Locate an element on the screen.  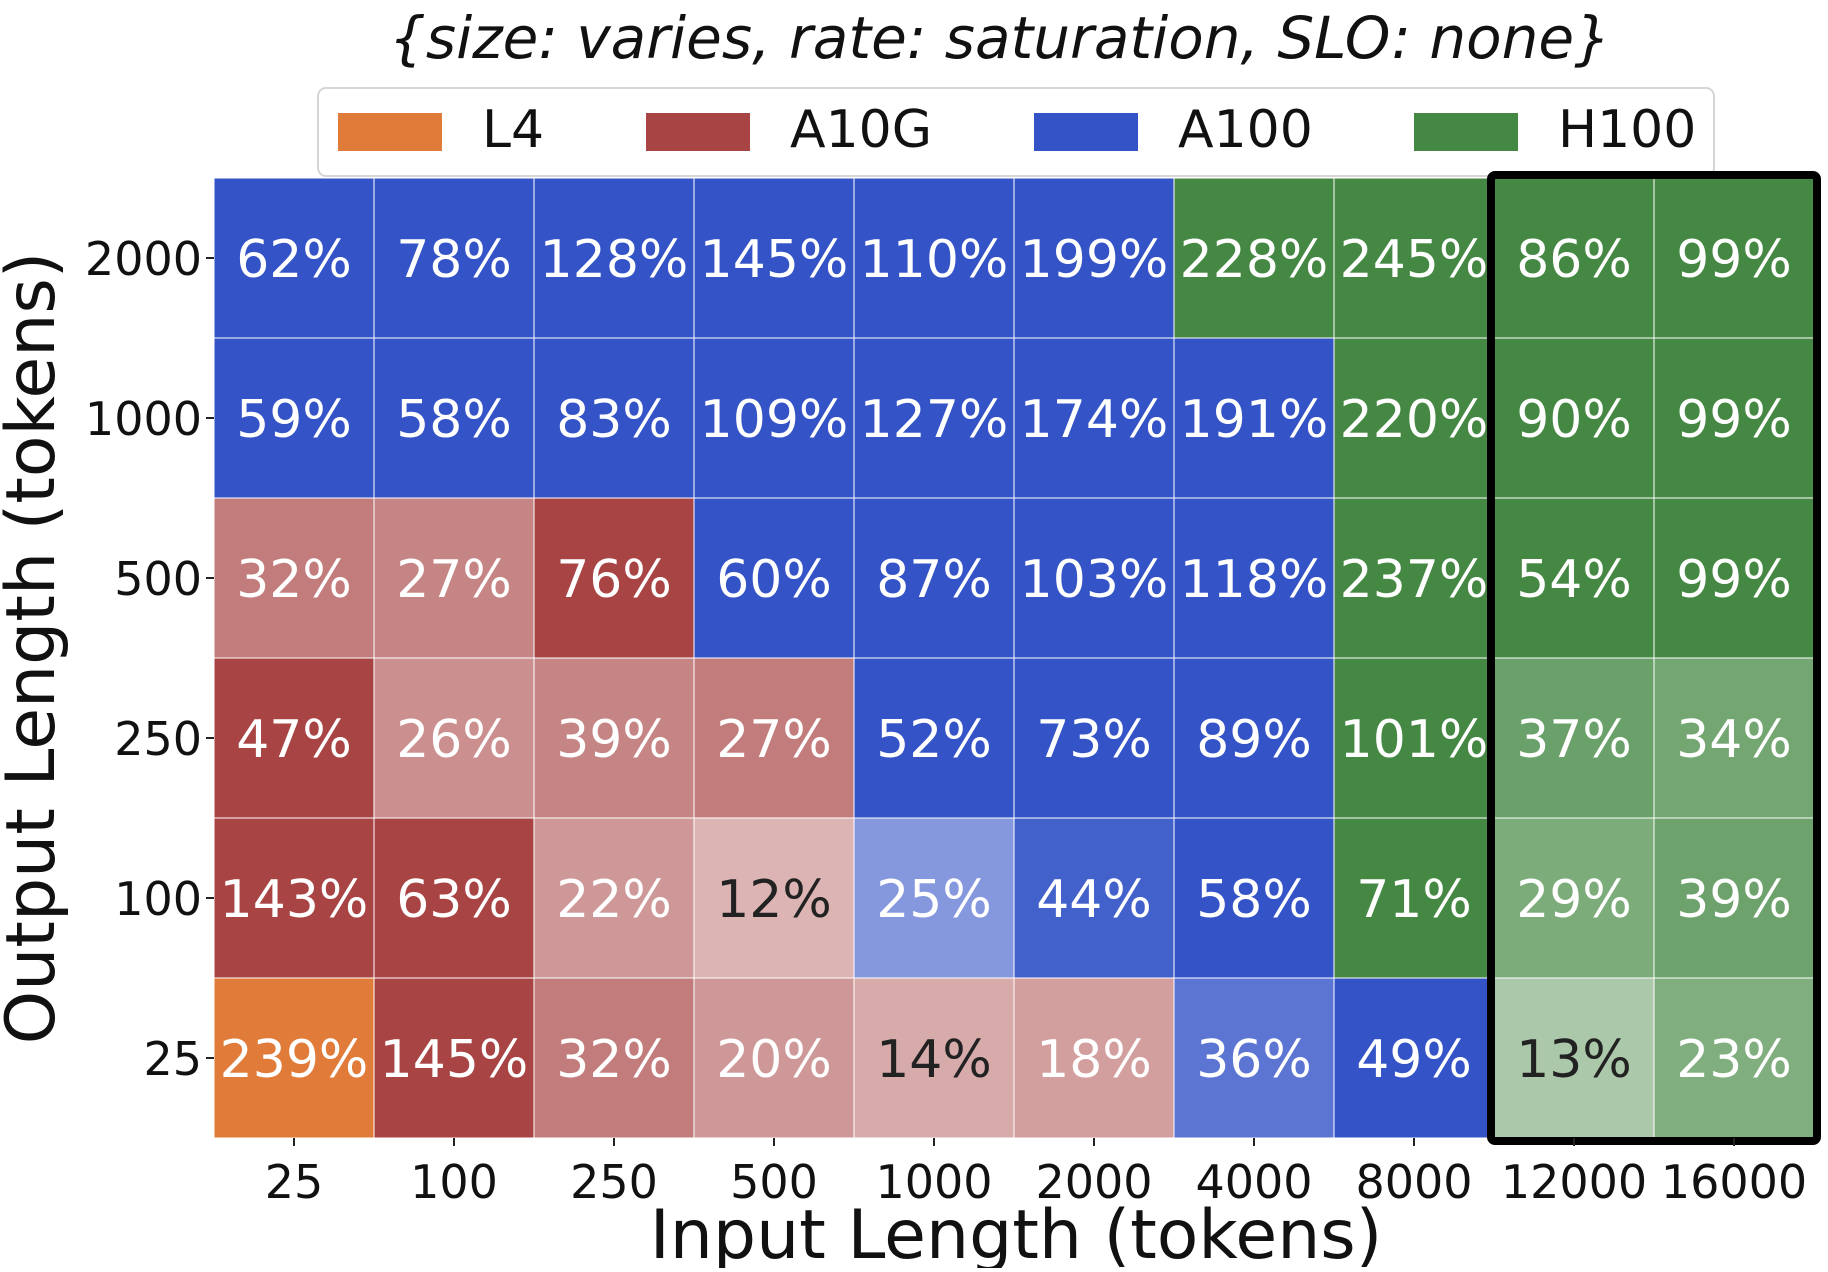
cell-value-label: 145% is located at coordinates (454, 1060).